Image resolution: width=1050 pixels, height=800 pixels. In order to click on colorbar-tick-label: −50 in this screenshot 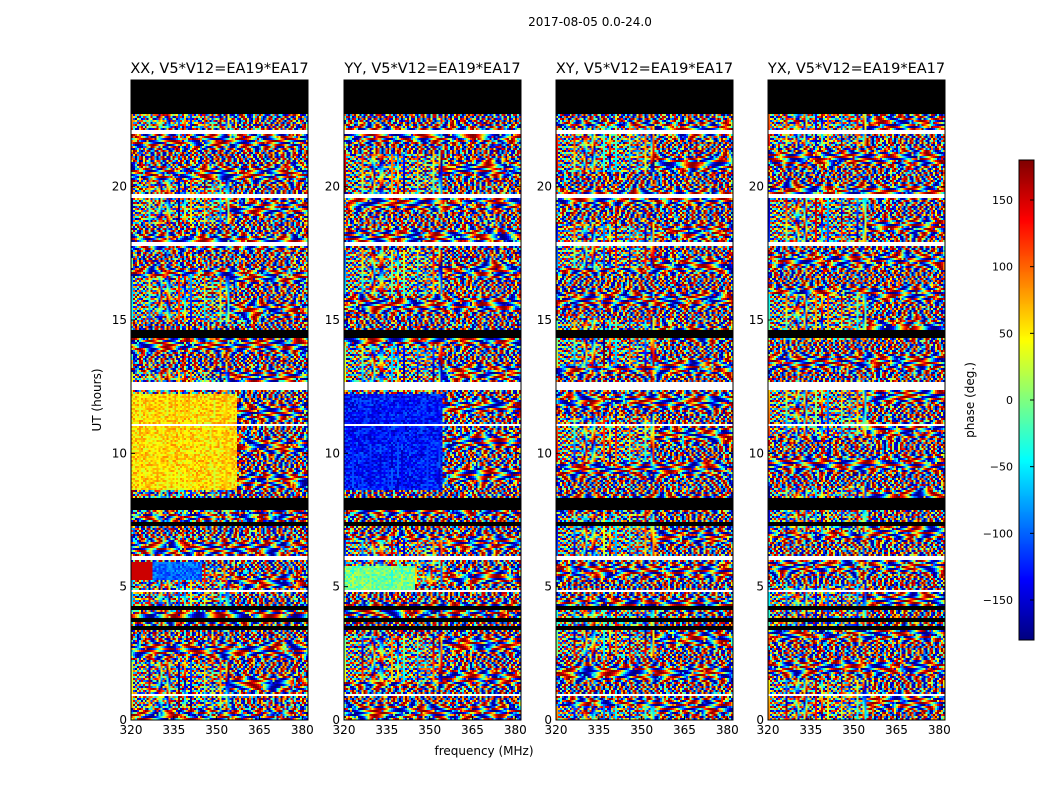, I will do `click(1001, 467)`.